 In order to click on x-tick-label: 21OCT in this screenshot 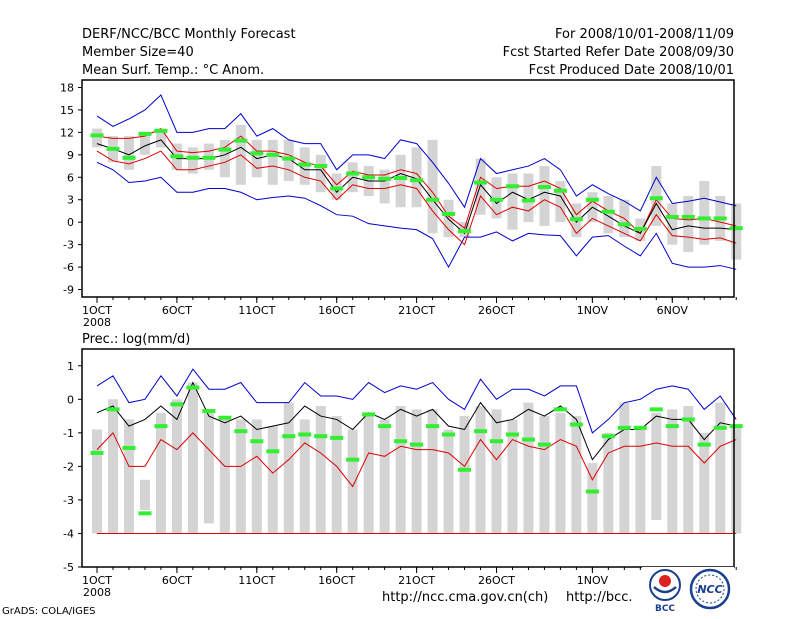, I will do `click(416, 580)`.